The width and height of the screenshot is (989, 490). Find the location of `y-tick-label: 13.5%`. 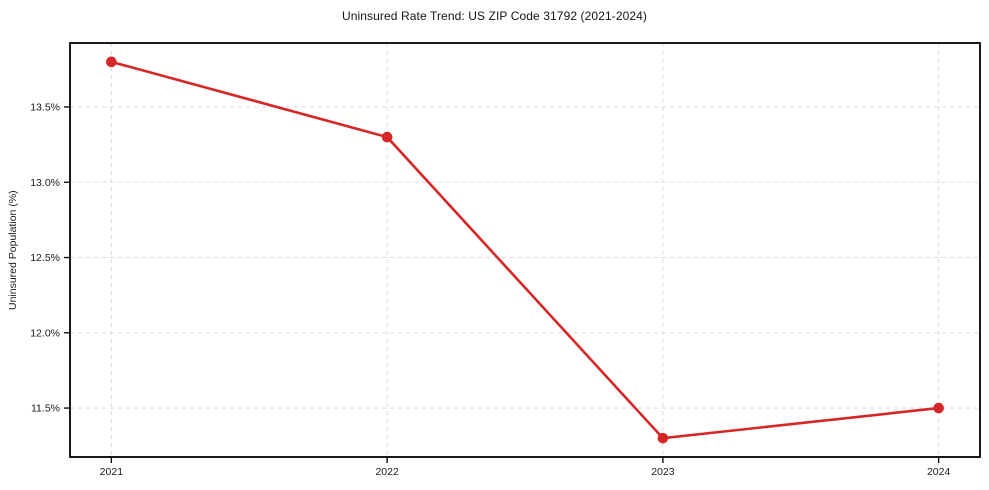

y-tick-label: 13.5% is located at coordinates (45, 107).